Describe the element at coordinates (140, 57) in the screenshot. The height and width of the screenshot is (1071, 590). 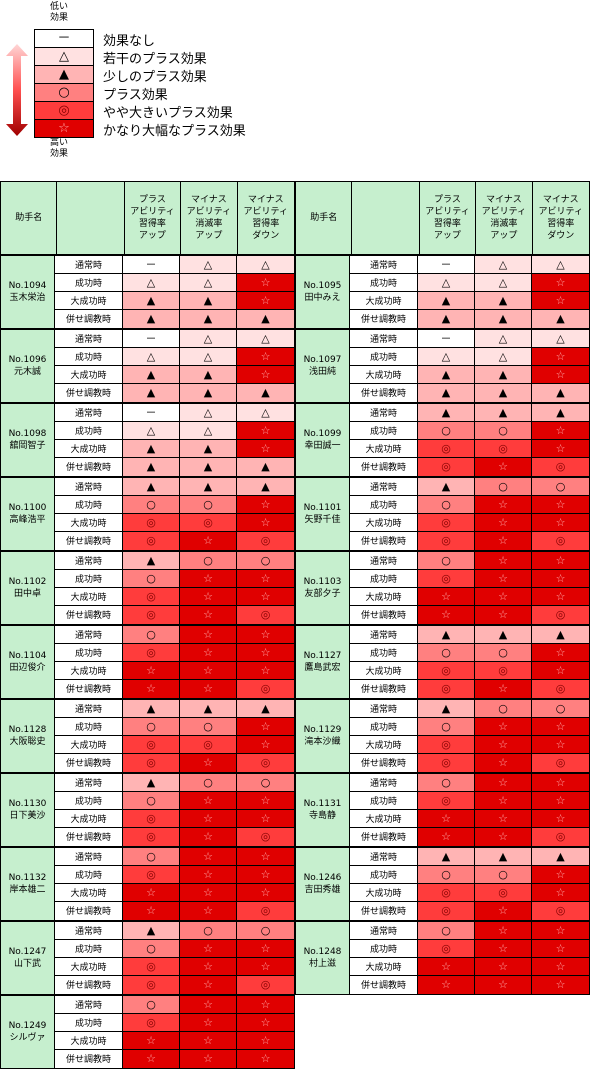
I see `legend-row: △ 若干のプラス効果` at that location.